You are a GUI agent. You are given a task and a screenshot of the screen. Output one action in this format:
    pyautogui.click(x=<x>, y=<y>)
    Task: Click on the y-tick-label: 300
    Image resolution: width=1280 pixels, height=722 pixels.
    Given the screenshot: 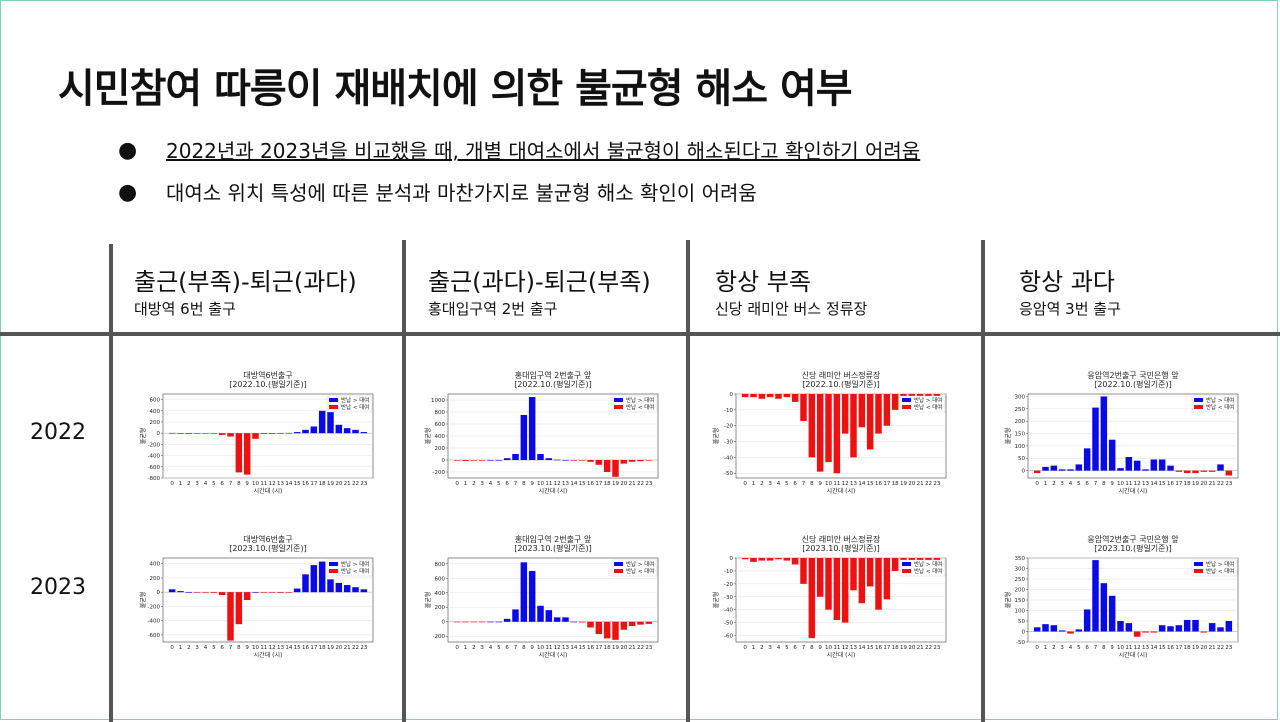 What is the action you would take?
    pyautogui.click(x=1020, y=397)
    